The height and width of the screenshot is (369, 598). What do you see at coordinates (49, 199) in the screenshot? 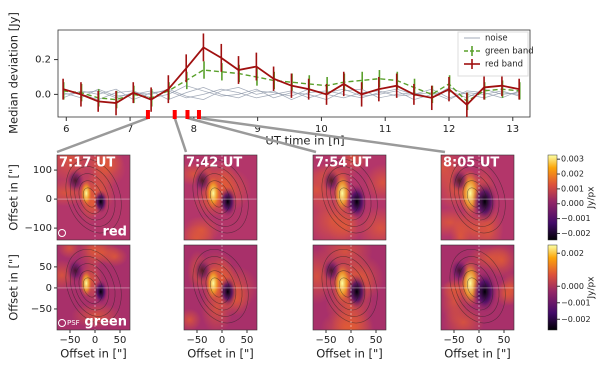
I see `y-tick-label: 0` at bounding box center [49, 199].